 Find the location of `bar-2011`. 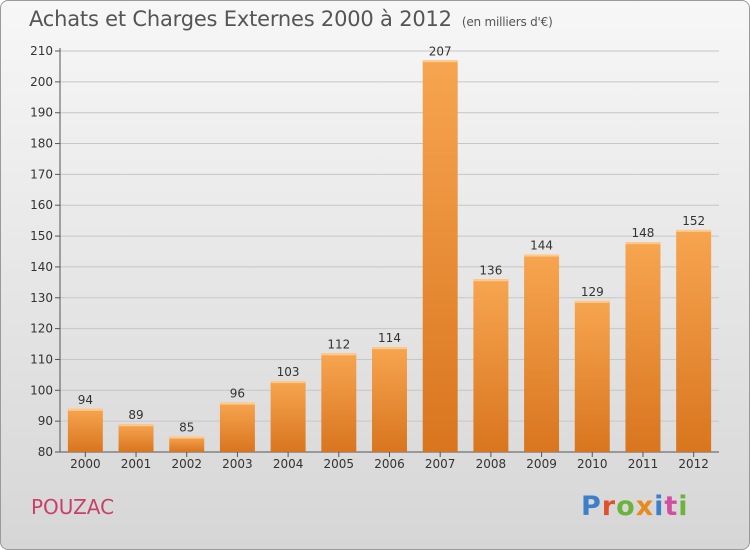

bar-2011 is located at coordinates (643, 347).